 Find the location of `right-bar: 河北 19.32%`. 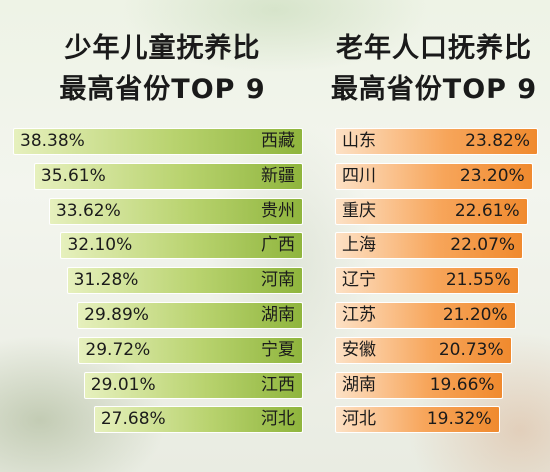

right-bar: 河北 19.32% is located at coordinates (417, 420).